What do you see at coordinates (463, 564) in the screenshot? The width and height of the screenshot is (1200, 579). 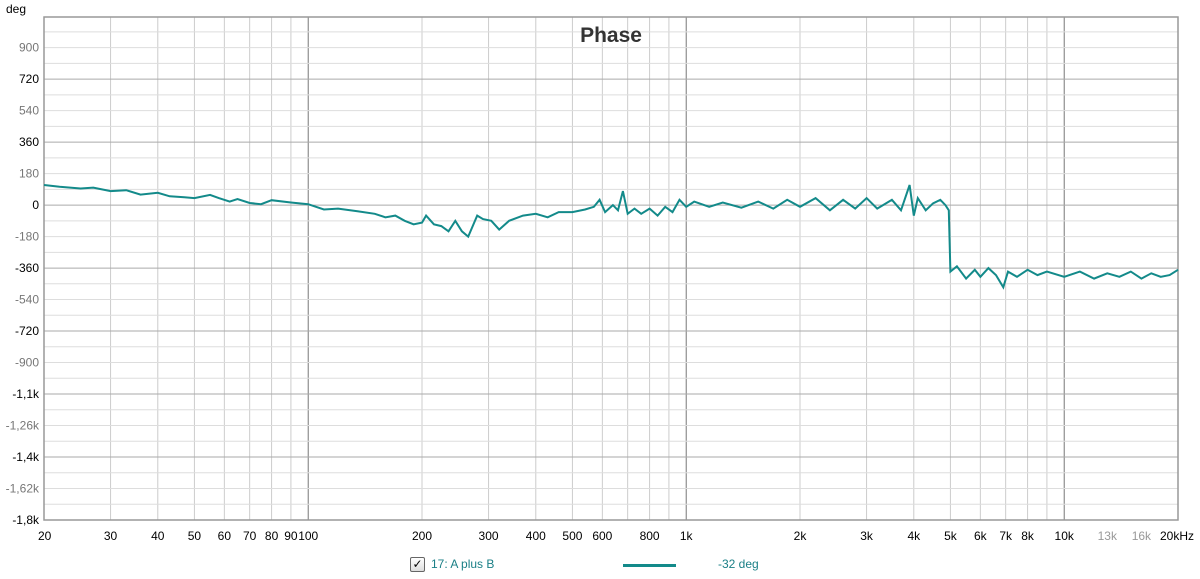 I see `legend-series-name: 17: A plus B` at bounding box center [463, 564].